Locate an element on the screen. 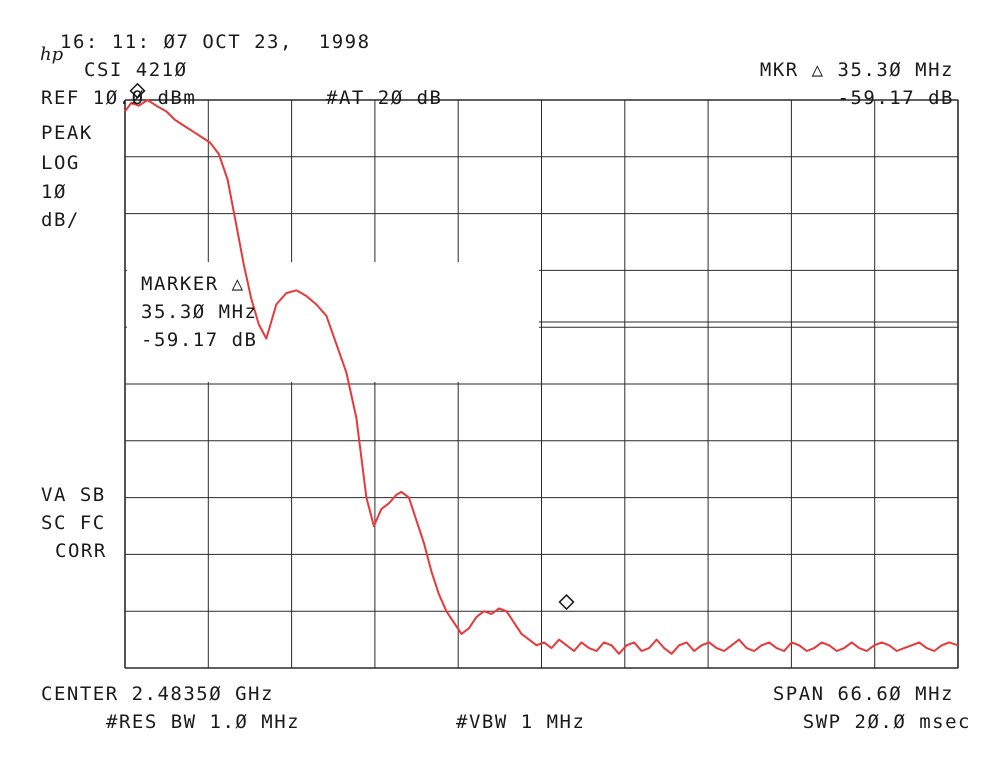 This screenshot has height=762, width=1004. marker-readout-value: -59.17 dB is located at coordinates (895, 98).